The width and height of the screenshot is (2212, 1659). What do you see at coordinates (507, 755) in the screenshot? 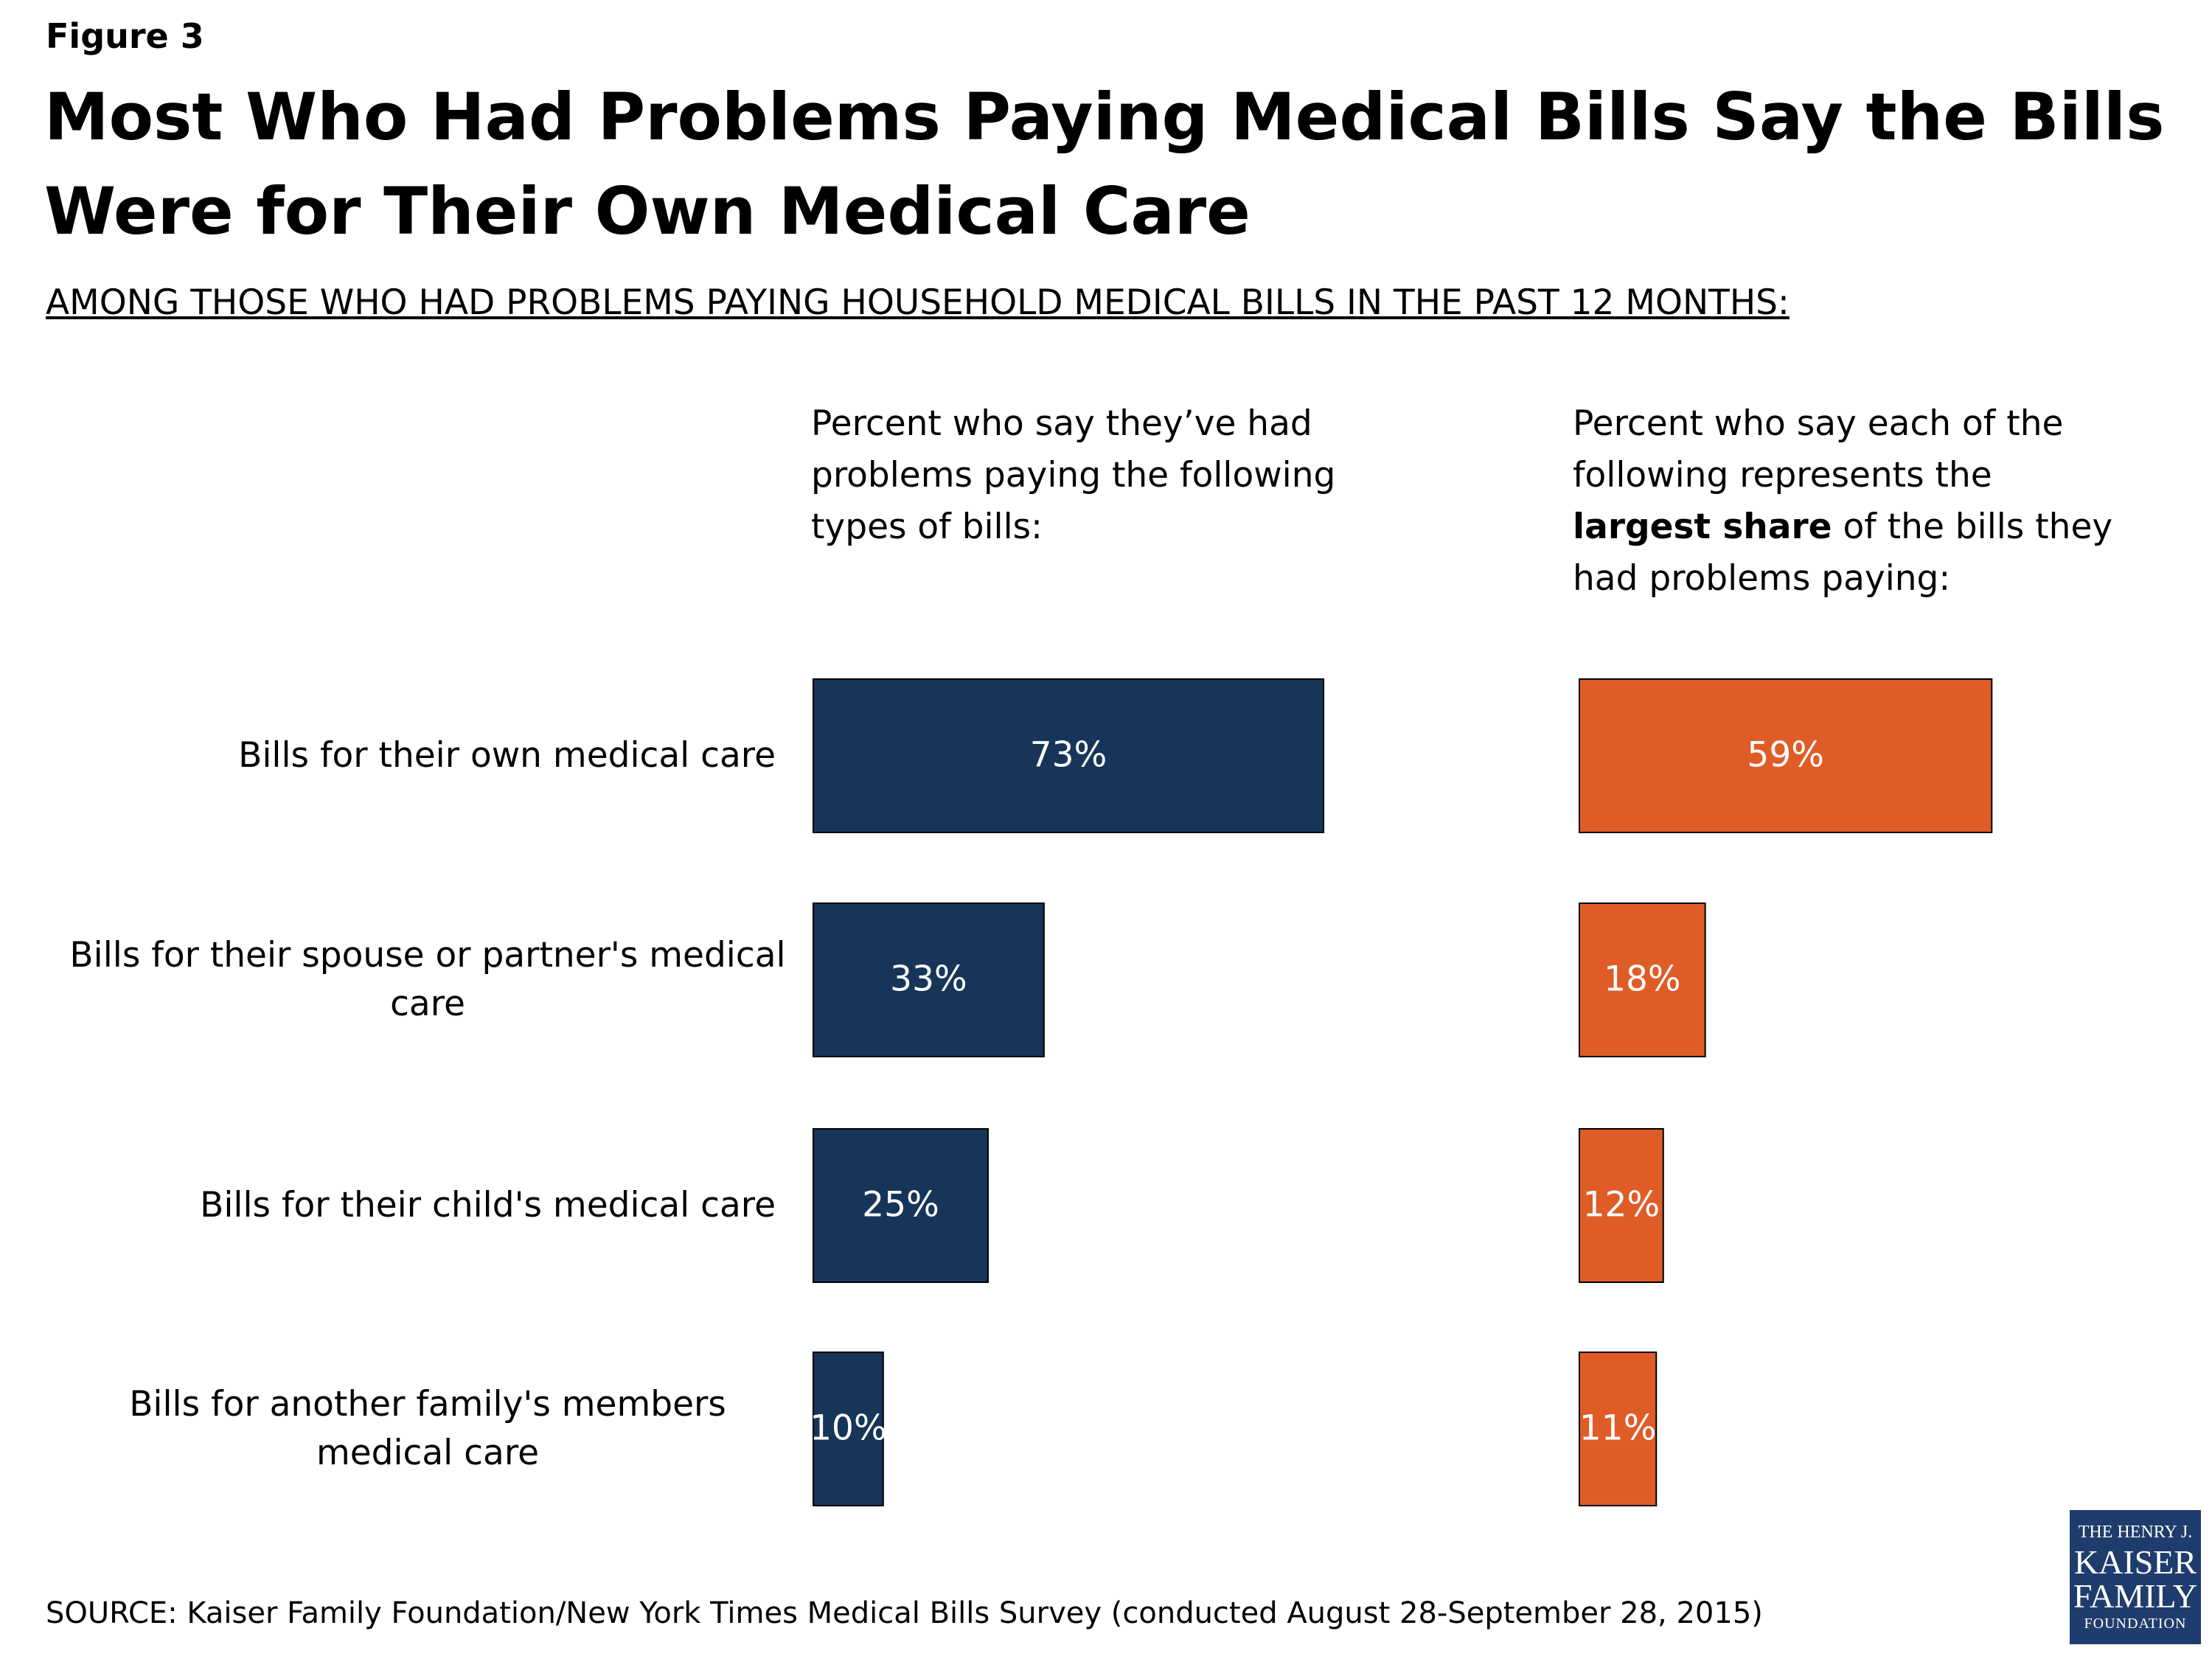
I see `category-label: Bills for their own medical care` at bounding box center [507, 755].